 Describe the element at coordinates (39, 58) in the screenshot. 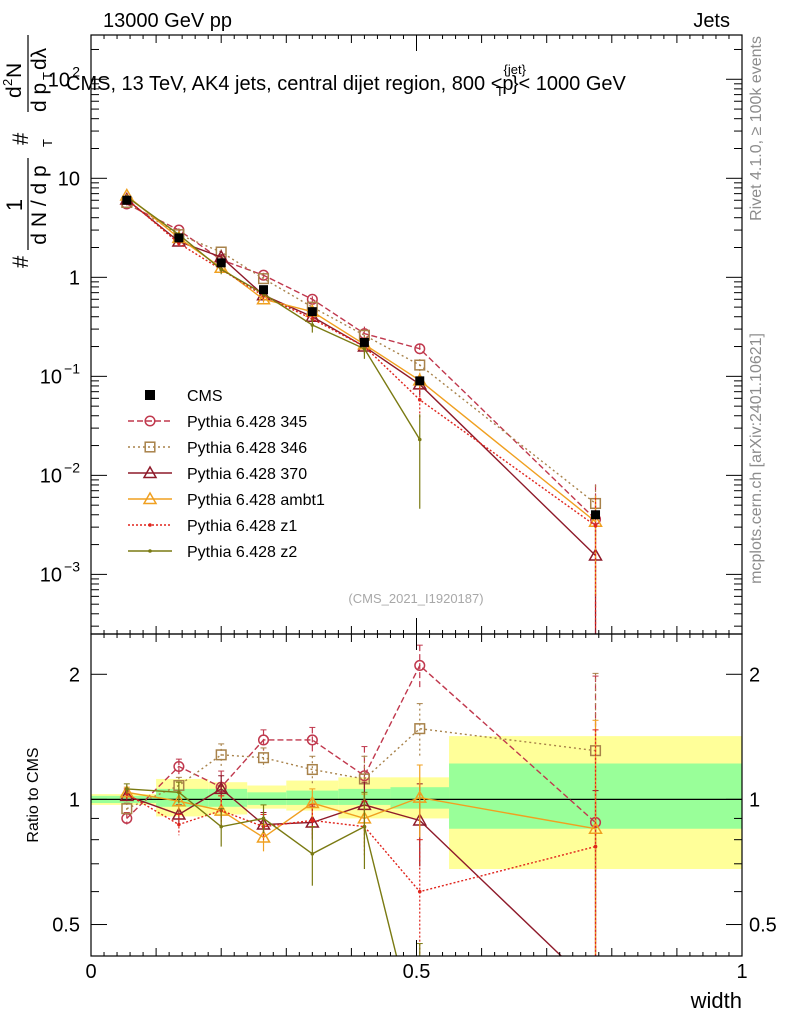

I see `y-label-dlambda: dλ` at that location.